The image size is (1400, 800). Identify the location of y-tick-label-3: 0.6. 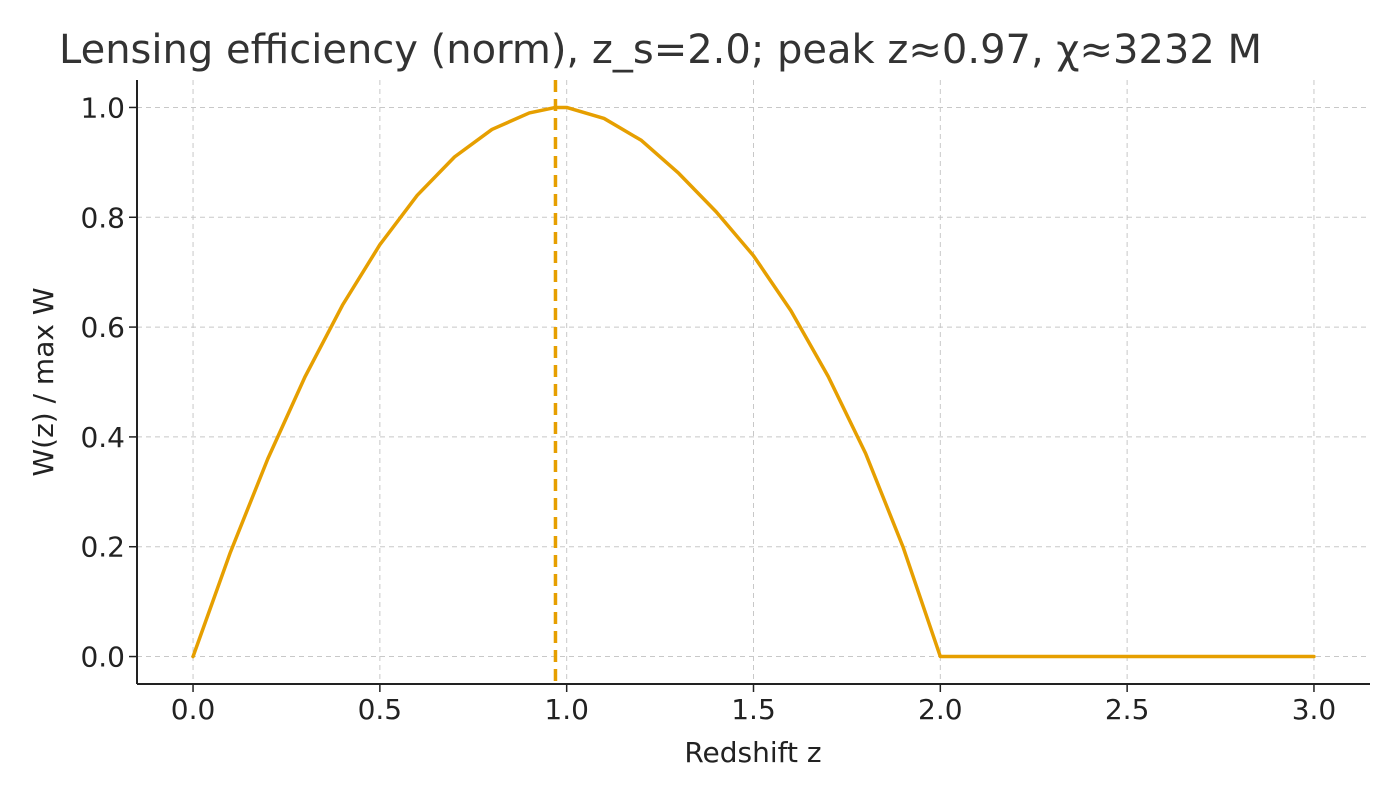
(102, 327).